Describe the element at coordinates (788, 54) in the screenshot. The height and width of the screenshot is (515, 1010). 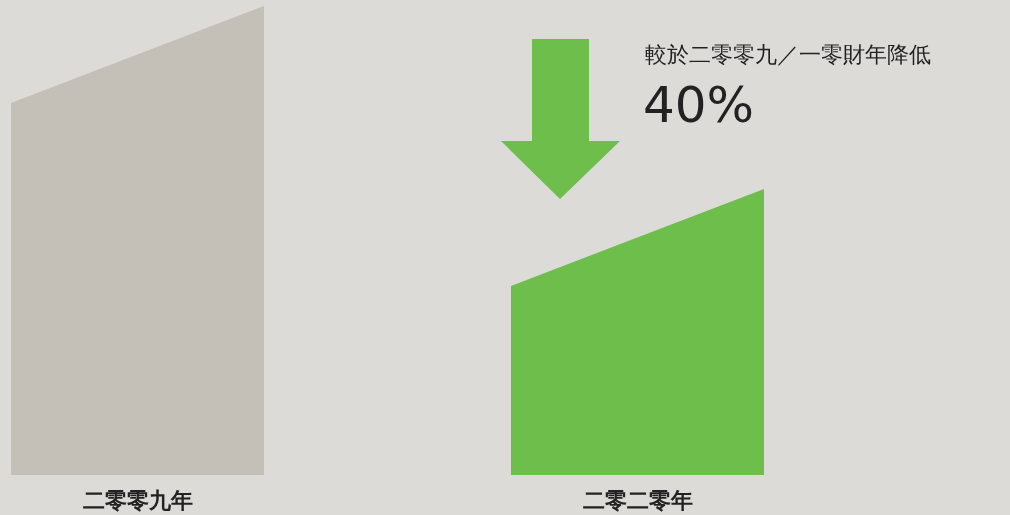
I see `annotation: 較於二零零九／一零財年降低` at that location.